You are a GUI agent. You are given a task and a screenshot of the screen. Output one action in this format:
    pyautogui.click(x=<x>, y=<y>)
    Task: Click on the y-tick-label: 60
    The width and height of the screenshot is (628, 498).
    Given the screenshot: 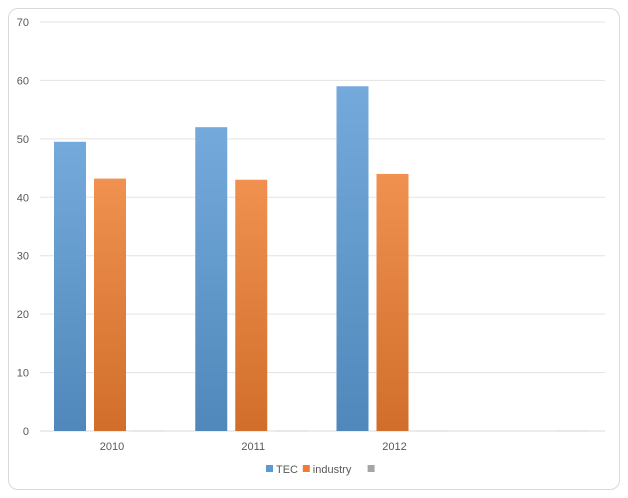 What is the action you would take?
    pyautogui.click(x=23, y=81)
    